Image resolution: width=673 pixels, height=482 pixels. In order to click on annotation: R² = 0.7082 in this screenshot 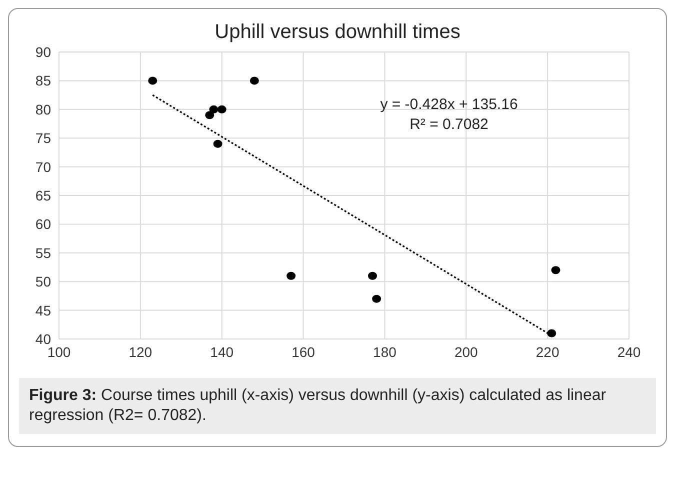, I will do `click(449, 124)`.